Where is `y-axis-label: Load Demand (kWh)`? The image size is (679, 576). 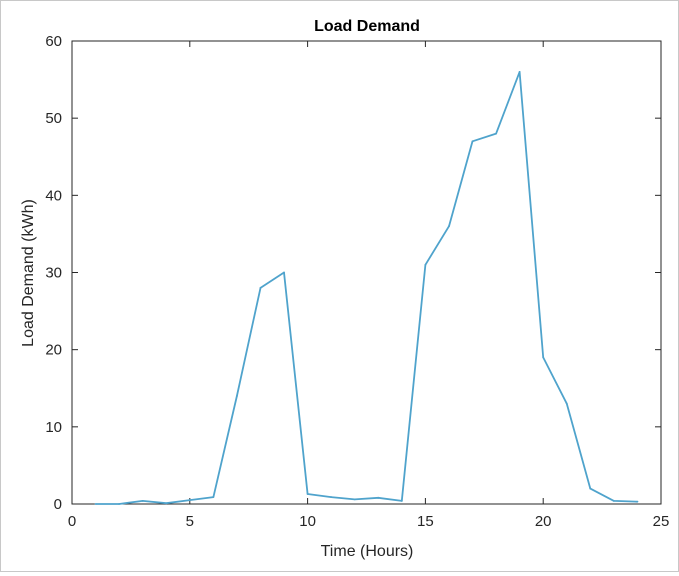 y-axis-label: Load Demand (kWh) is located at coordinates (28, 273).